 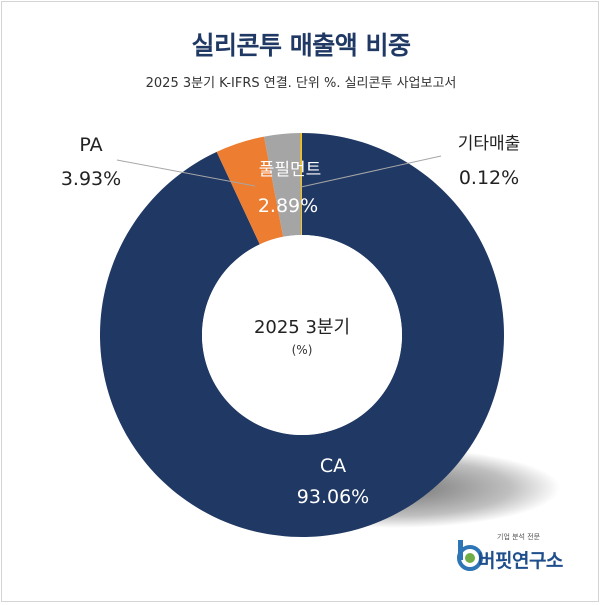 What do you see at coordinates (90, 145) in the screenshot?
I see `slice-name-pa: PA` at bounding box center [90, 145].